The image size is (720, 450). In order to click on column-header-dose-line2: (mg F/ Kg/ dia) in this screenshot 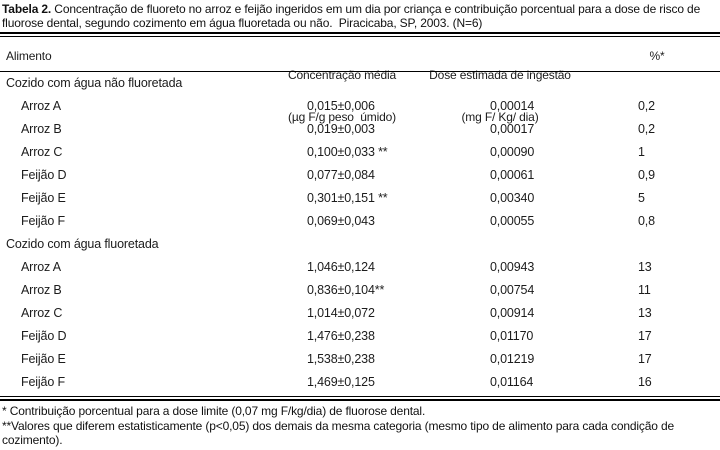, I will do `click(500, 117)`.